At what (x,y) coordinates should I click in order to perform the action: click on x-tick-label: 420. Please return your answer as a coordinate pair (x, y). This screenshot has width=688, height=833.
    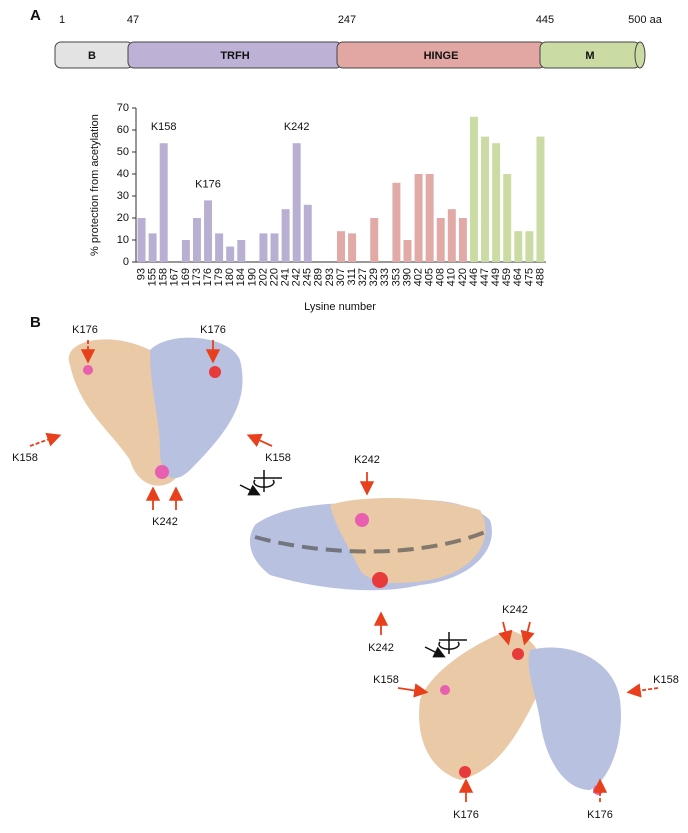
    Looking at the image, I should click on (463, 277).